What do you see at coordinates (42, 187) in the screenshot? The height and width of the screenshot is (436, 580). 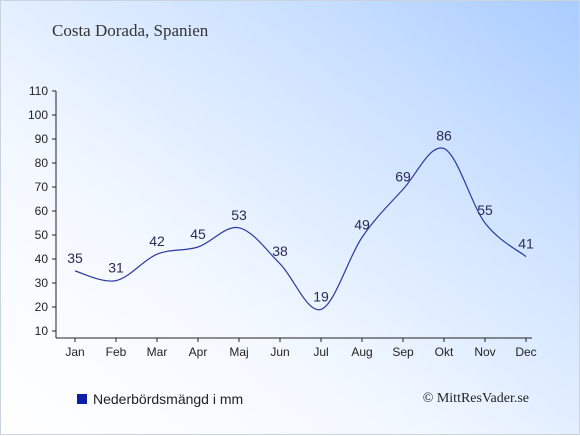 I see `y-tick-label: 70` at bounding box center [42, 187].